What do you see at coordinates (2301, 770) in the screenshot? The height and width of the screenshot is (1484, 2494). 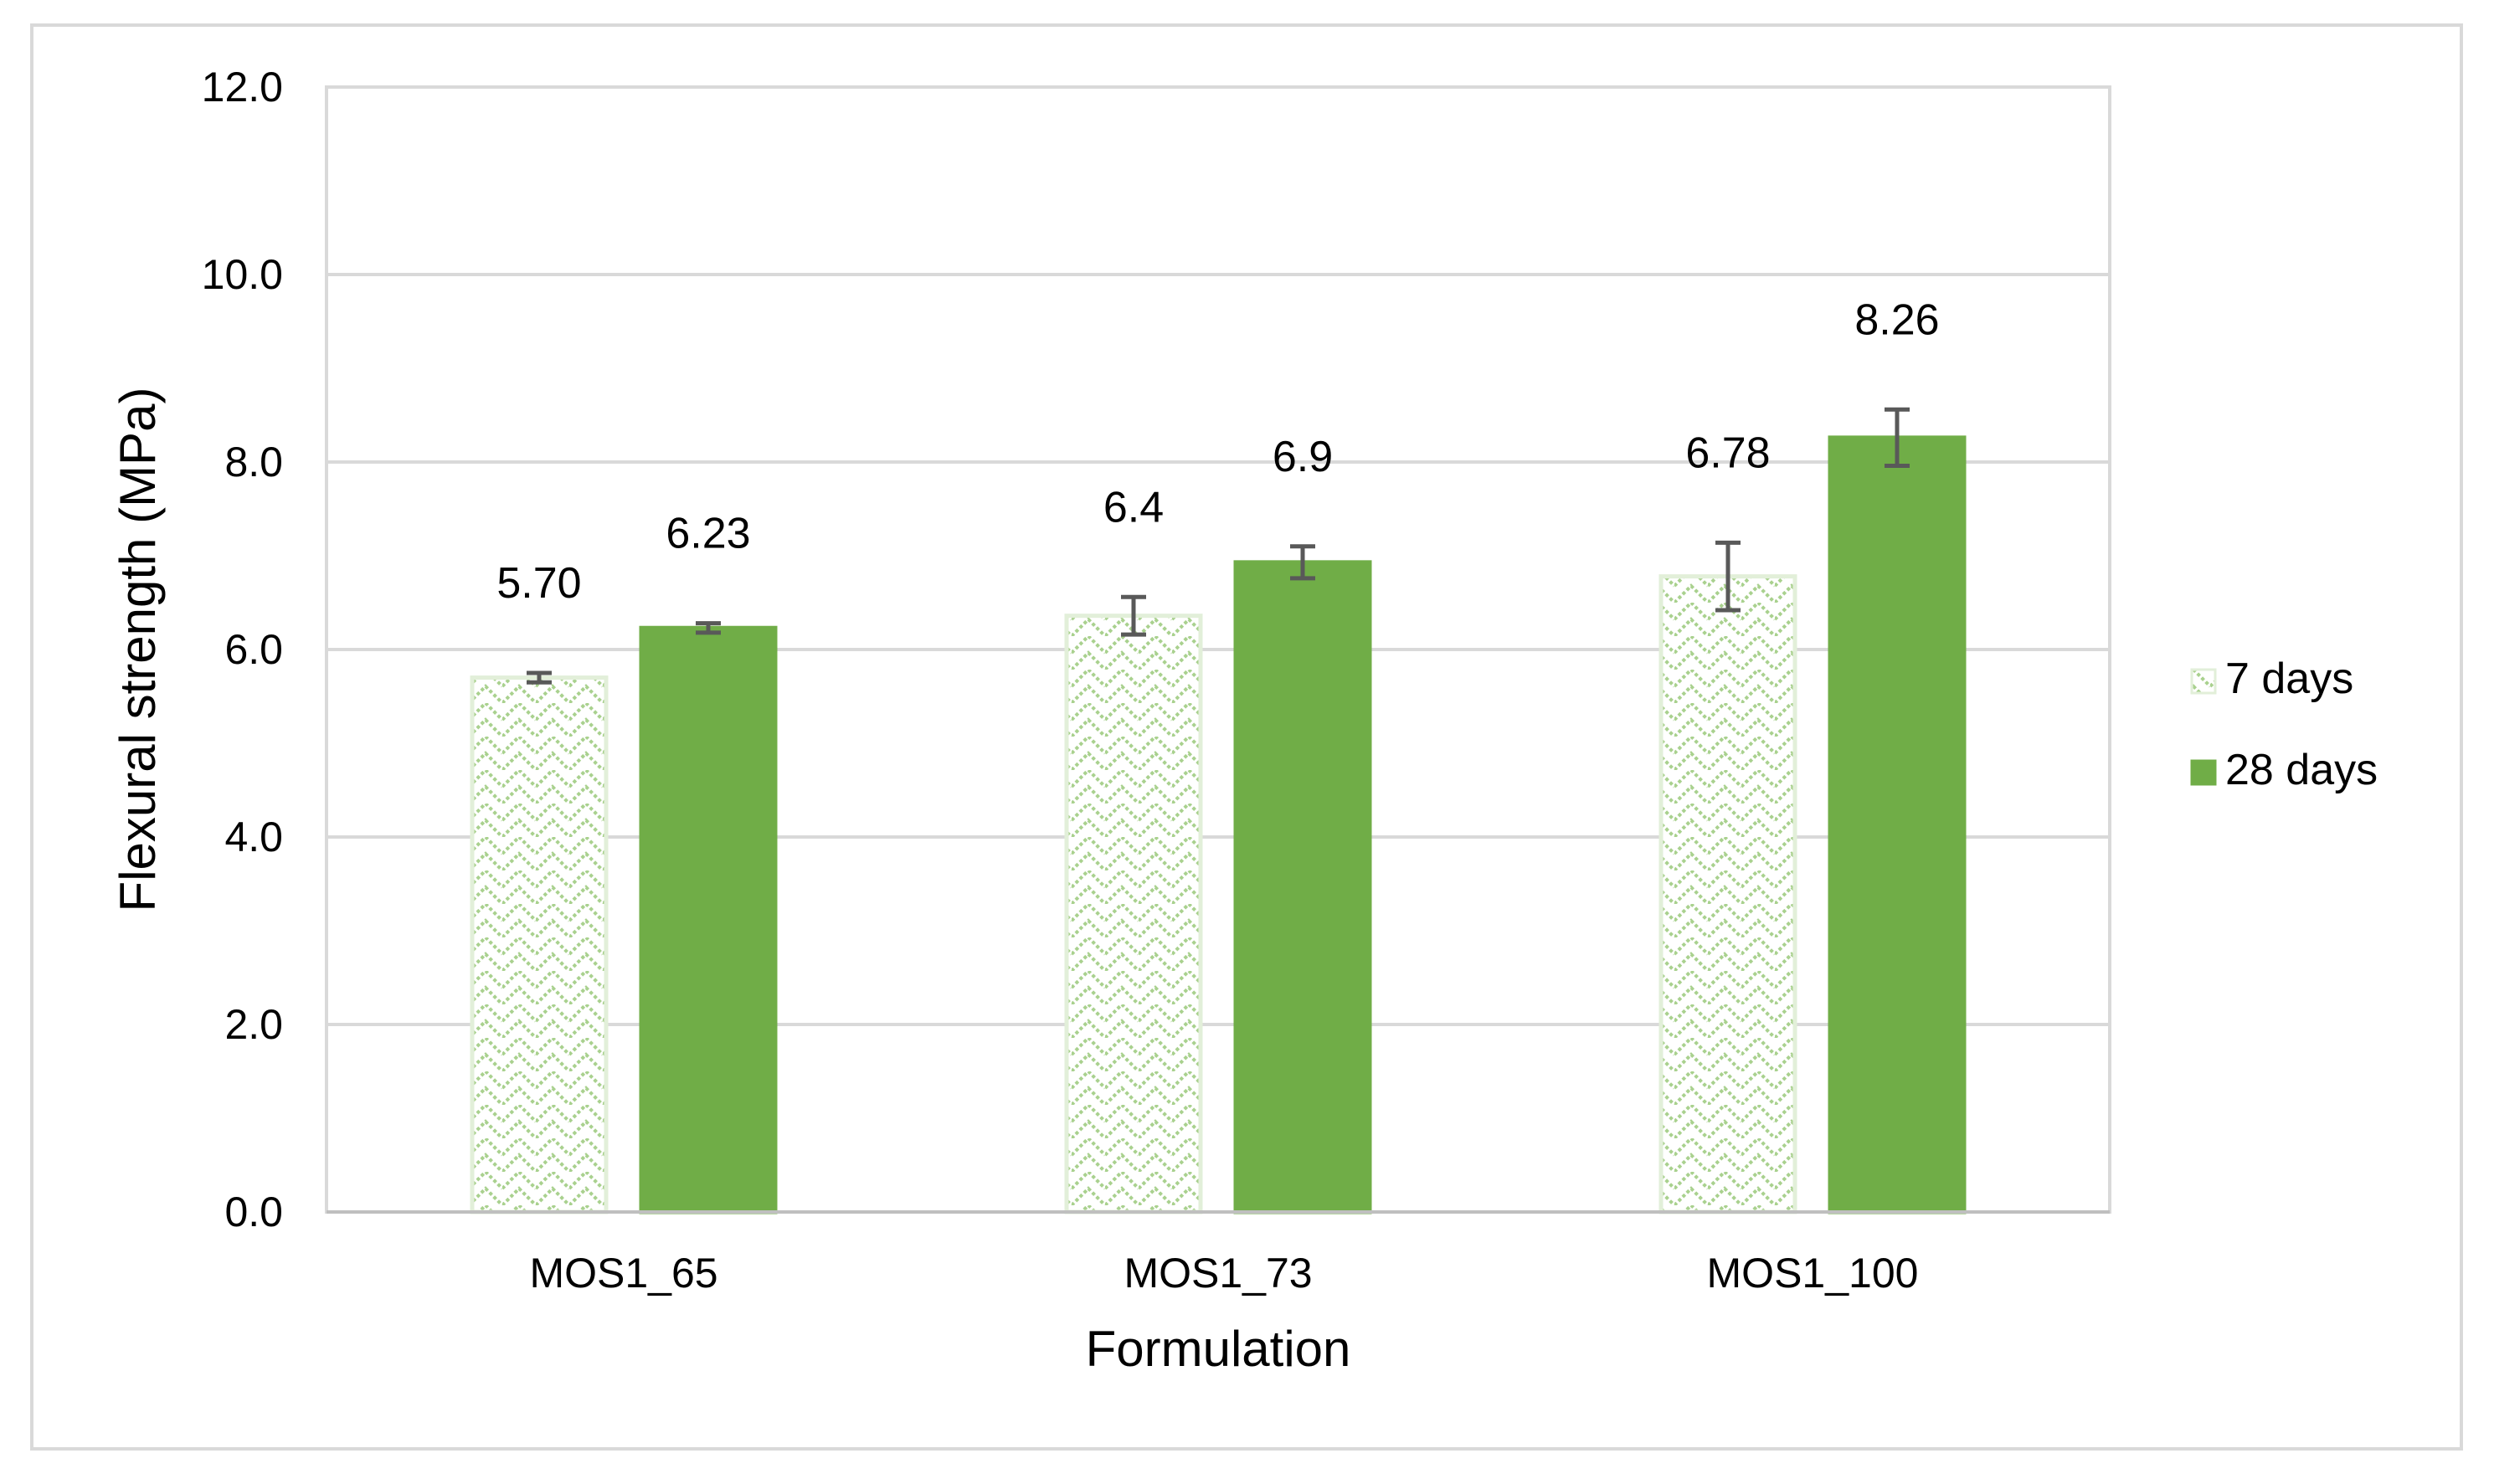 I see `legend-label-28-days: 28 days` at bounding box center [2301, 770].